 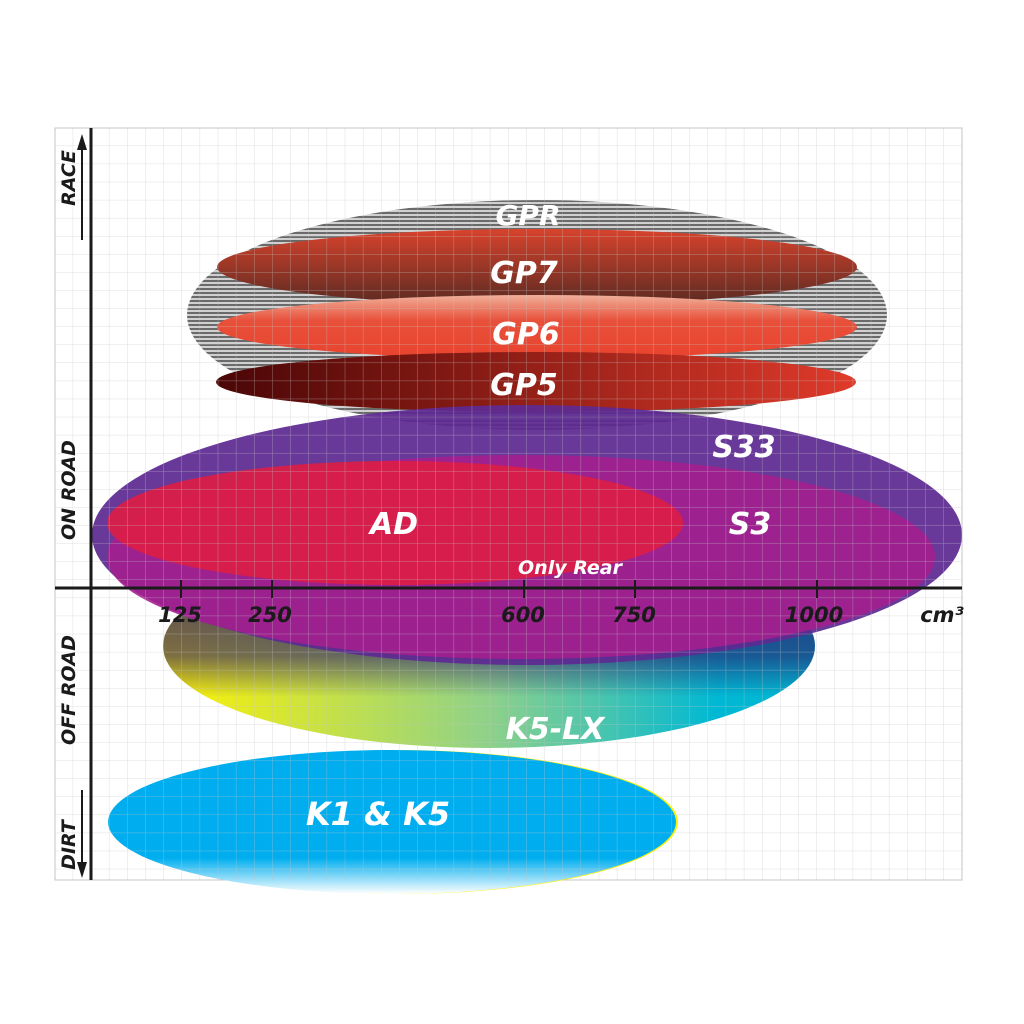 What do you see at coordinates (743, 447) in the screenshot?
I see `label-s33: S33` at bounding box center [743, 447].